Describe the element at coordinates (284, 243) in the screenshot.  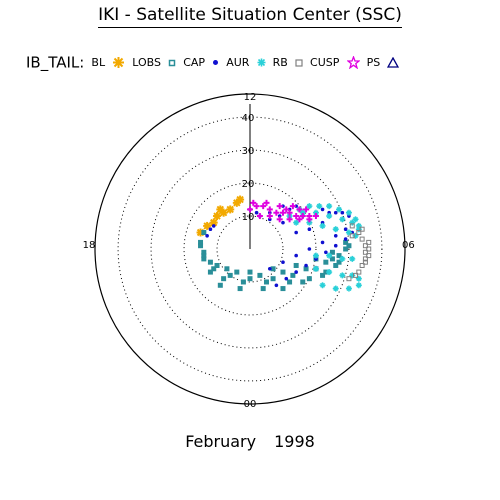
I see `data-points` at that location.